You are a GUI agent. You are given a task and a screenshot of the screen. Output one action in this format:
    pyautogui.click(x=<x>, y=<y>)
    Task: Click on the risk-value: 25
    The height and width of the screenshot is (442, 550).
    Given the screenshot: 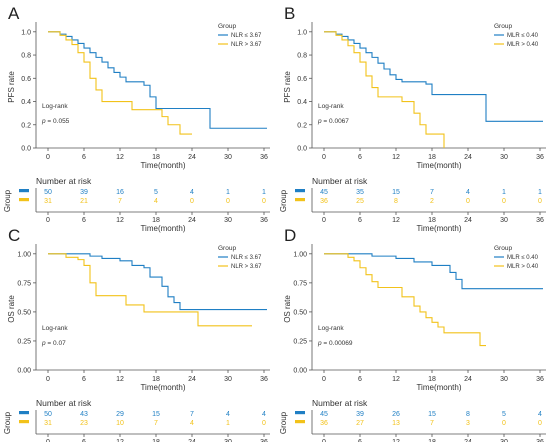 What is the action you would take?
    pyautogui.click(x=360, y=201)
    